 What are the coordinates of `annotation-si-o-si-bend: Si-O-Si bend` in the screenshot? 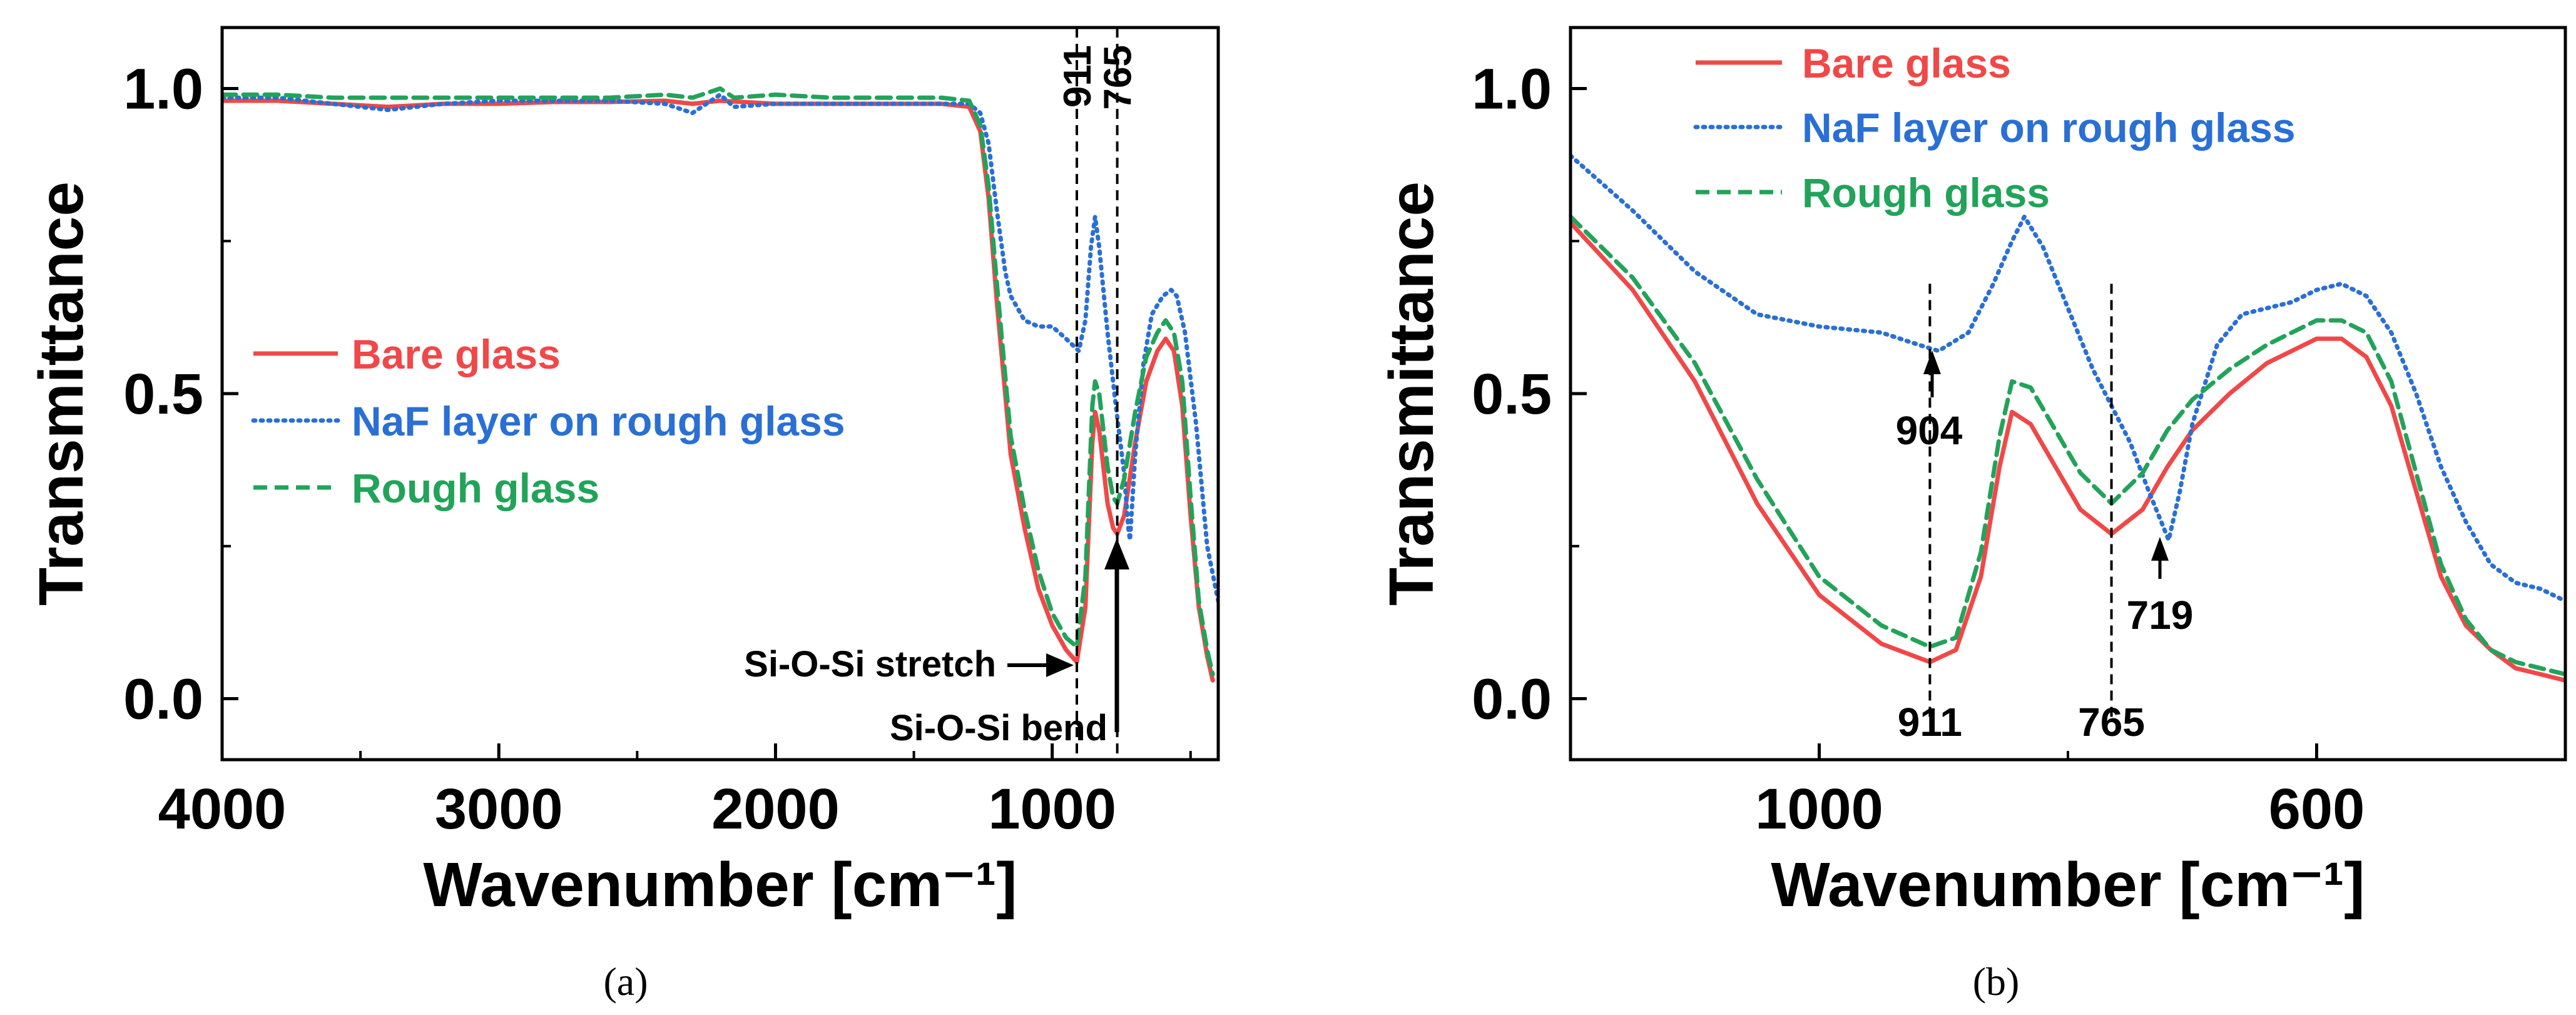 It's located at (999, 728).